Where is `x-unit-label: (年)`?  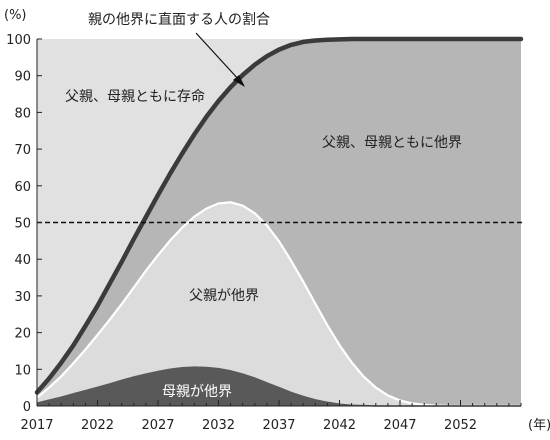 x-unit-label: (年) is located at coordinates (539, 425).